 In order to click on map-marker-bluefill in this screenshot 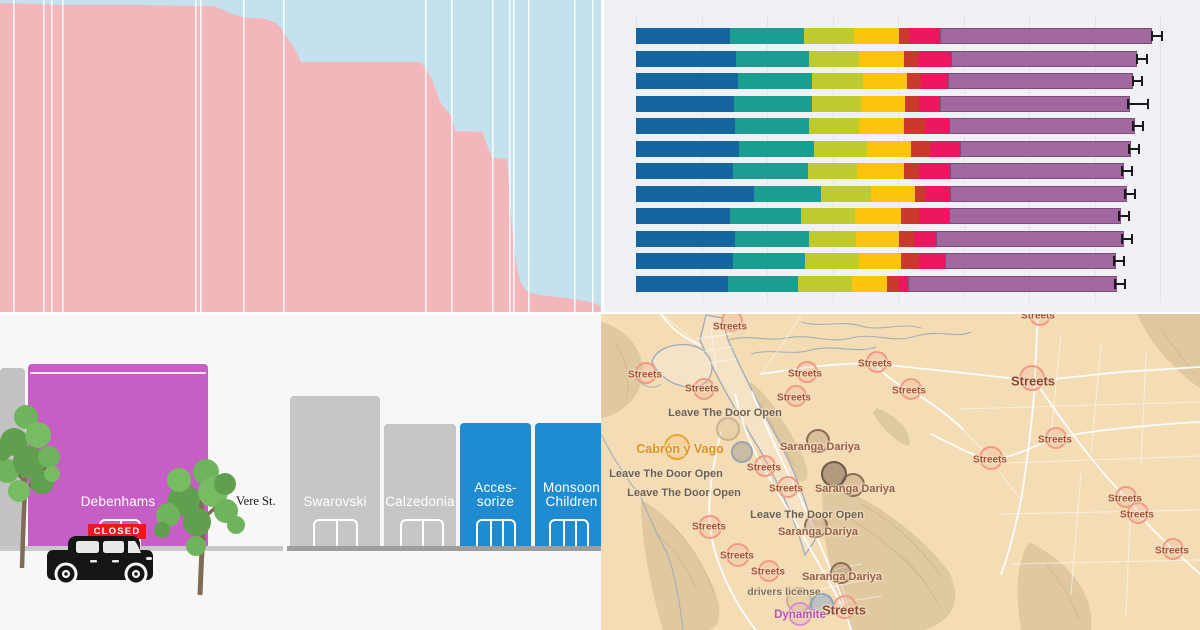, I will do `click(822, 605)`.